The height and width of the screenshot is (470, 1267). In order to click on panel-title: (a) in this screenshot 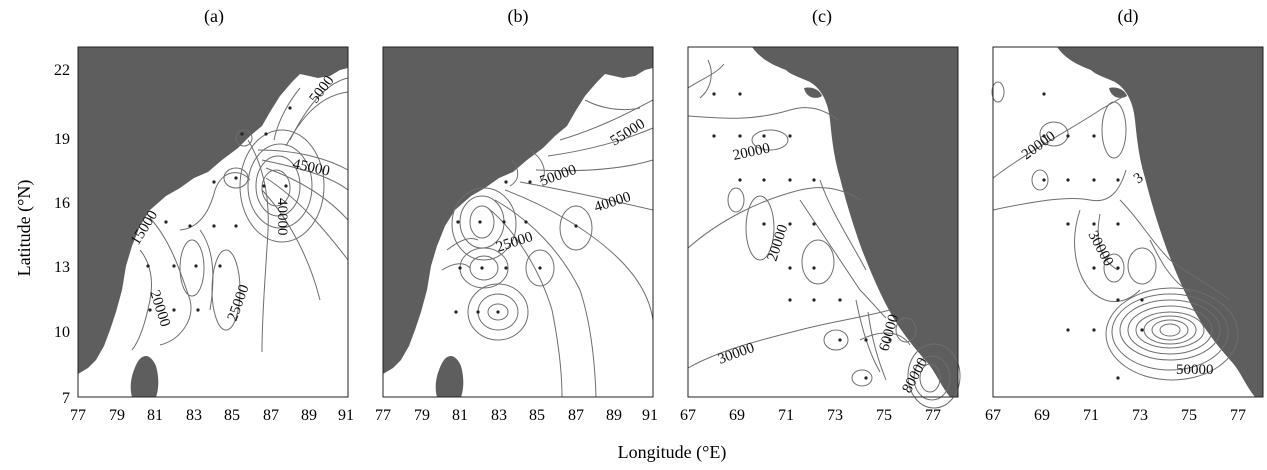, I will do `click(214, 16)`.